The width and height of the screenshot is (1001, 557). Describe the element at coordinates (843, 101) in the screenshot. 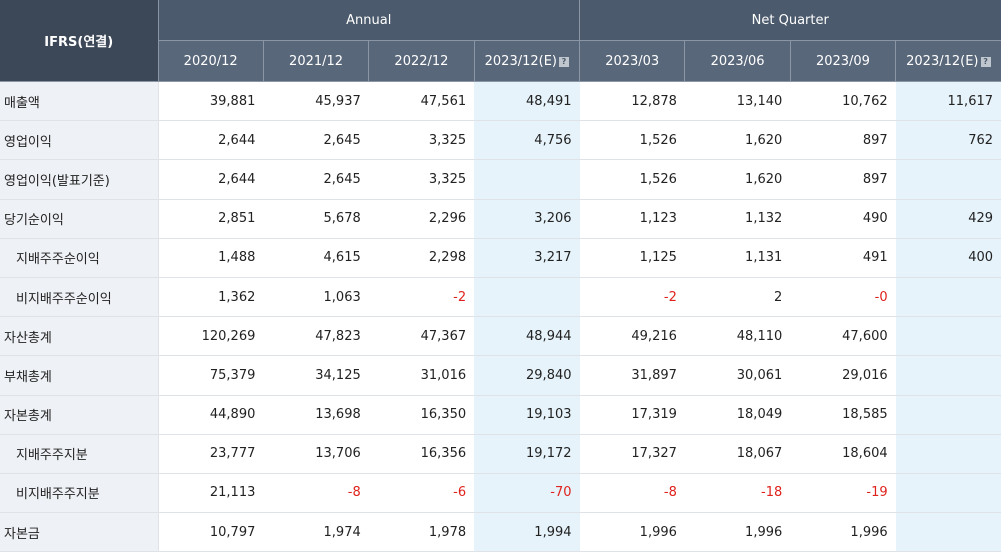

I see `table-cell: 10,762` at that location.